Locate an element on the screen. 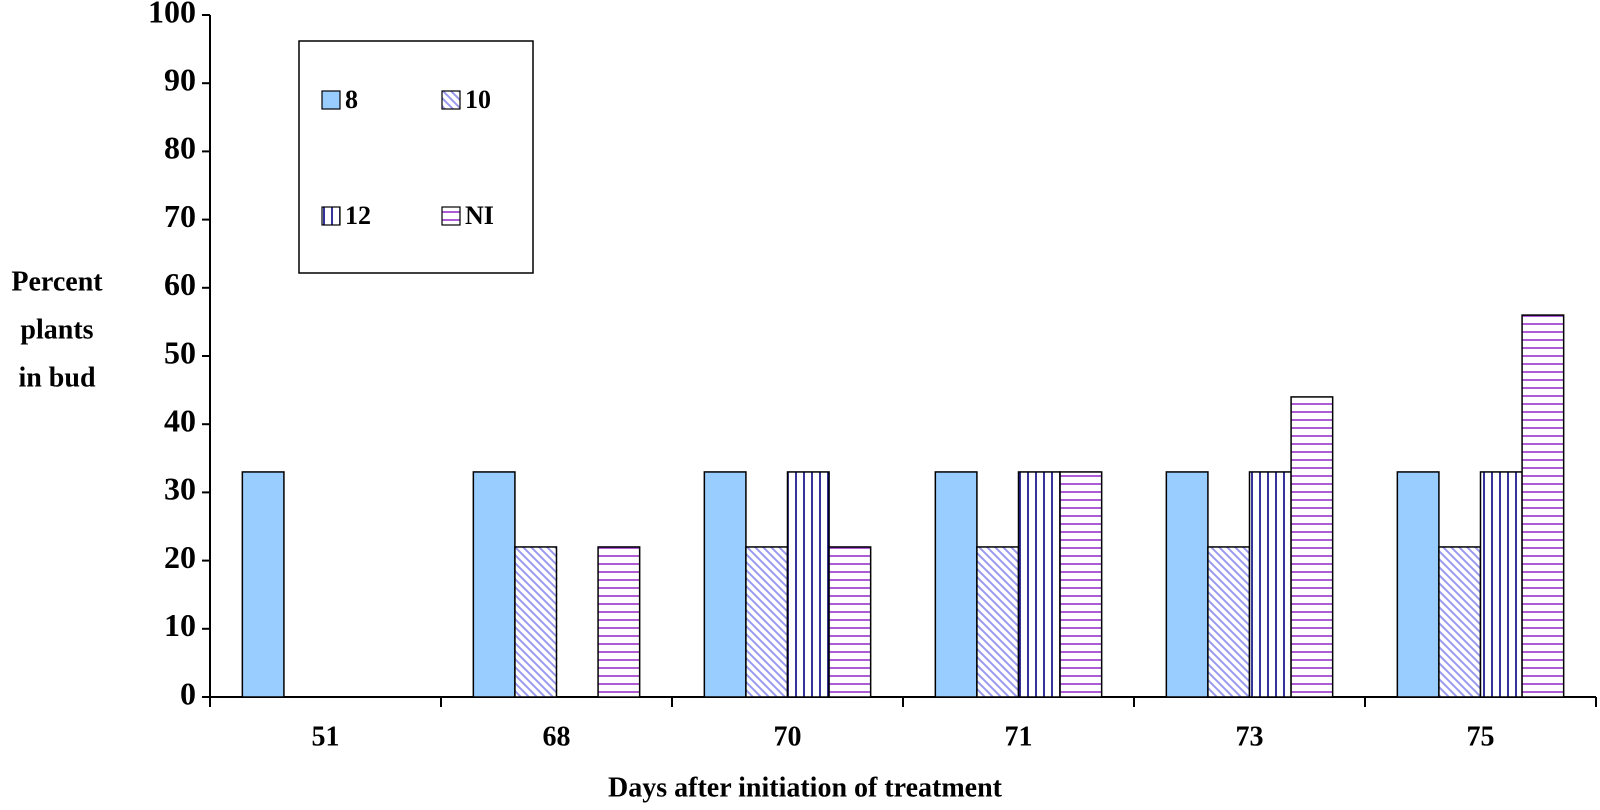 Image resolution: width=1600 pixels, height=810 pixels. y-tick-label: 50 is located at coordinates (180, 352).